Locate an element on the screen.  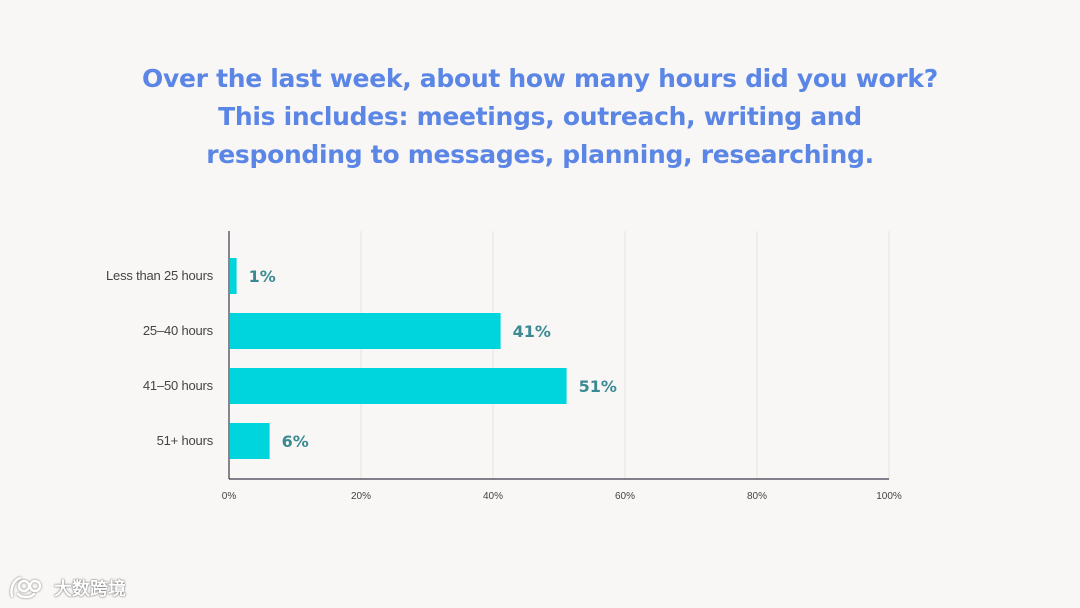
category-label: 51+ hours is located at coordinates (185, 440).